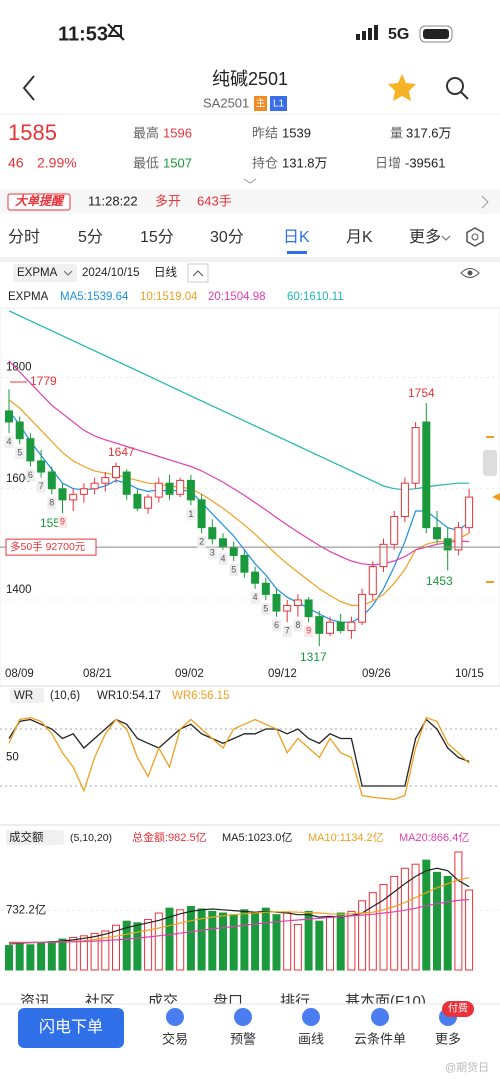 This screenshot has width=500, height=1084. What do you see at coordinates (470, 273) in the screenshot?
I see `eye-icon` at bounding box center [470, 273].